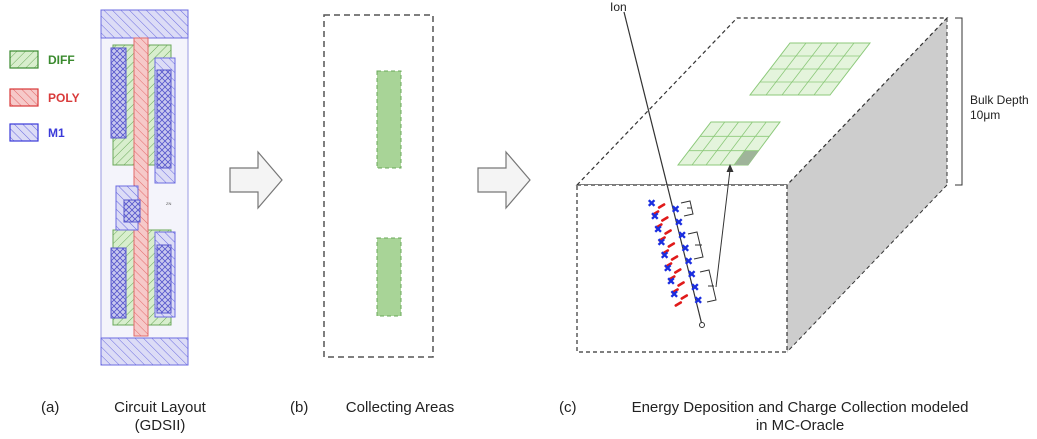  Describe the element at coordinates (50, 407) in the screenshot. I see `caption-a-tag: (a)` at that location.